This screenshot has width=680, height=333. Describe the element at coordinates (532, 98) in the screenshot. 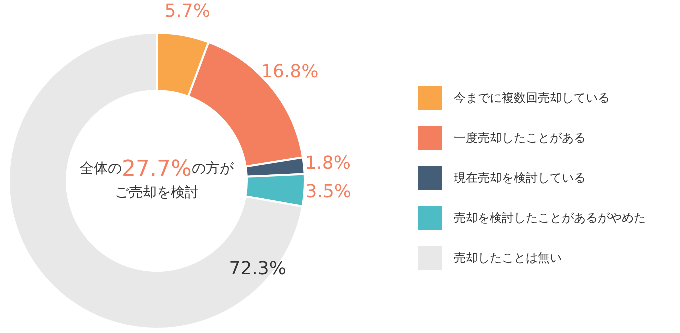

I see `legend-label: 今までに複数回売却している` at that location.